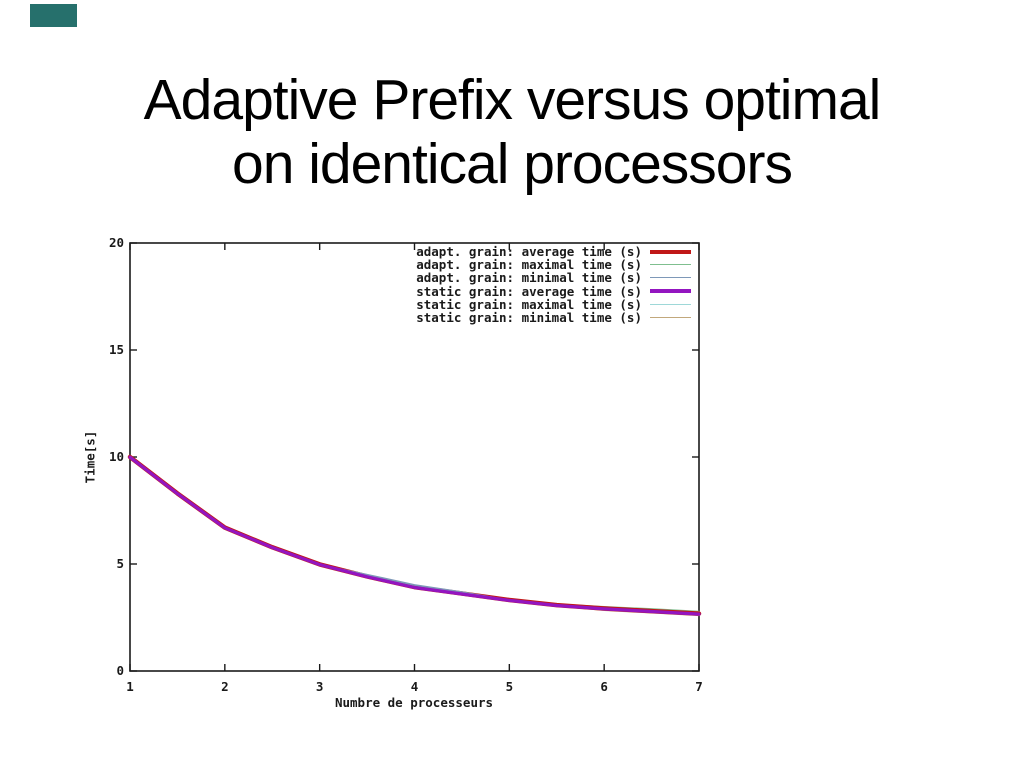 This screenshot has width=1024, height=768. What do you see at coordinates (509, 686) in the screenshot?
I see `x-tick-label: 5` at bounding box center [509, 686].